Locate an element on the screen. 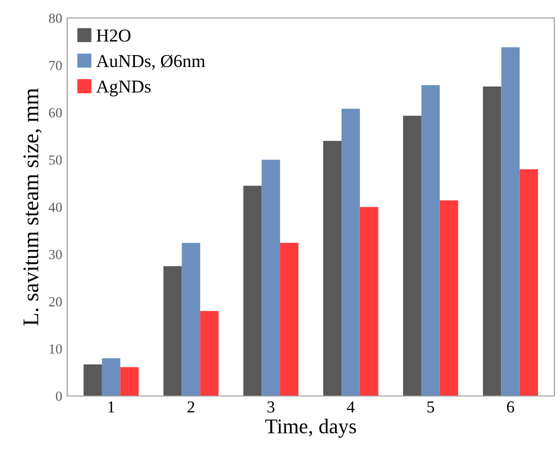 The height and width of the screenshot is (450, 560). y-tick-label: 80 is located at coordinates (55, 18).